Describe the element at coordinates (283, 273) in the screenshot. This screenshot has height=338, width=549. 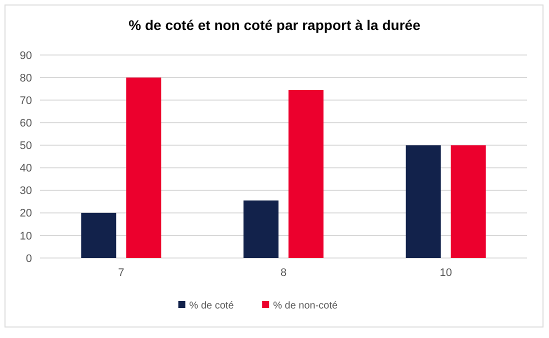
I see `x-tick-label: 8` at that location.